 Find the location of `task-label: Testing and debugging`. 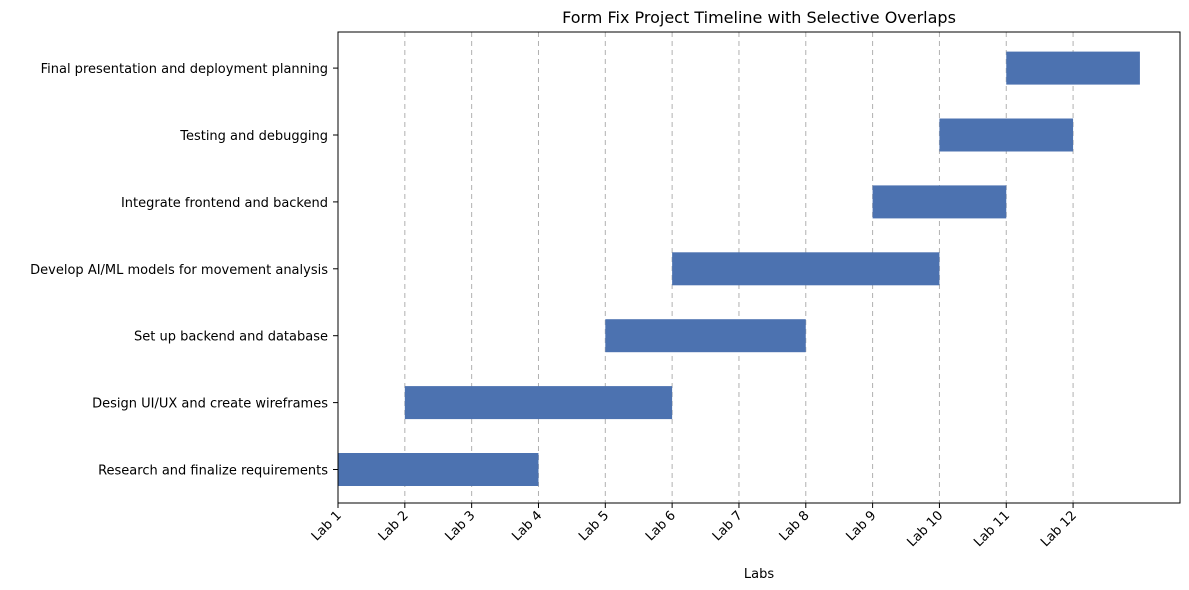

task-label: Testing and debugging is located at coordinates (253, 136).